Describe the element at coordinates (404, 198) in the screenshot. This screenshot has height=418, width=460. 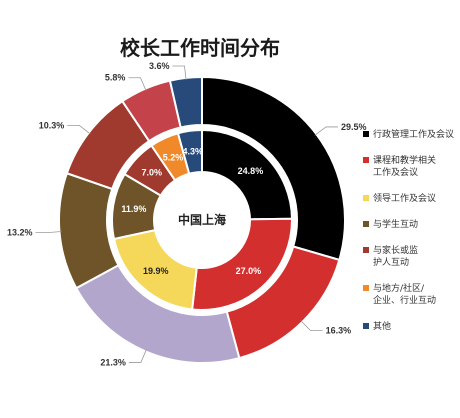
I see `legend-label: 领导工作及会议` at that location.